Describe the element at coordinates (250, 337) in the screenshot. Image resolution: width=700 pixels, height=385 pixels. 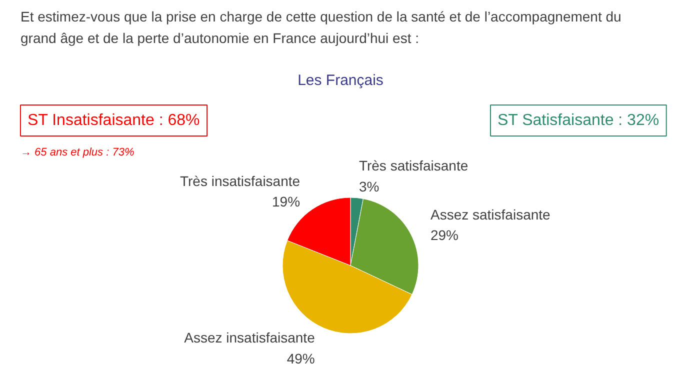
I see `slice-label: Assez insatisfaisante` at that location.